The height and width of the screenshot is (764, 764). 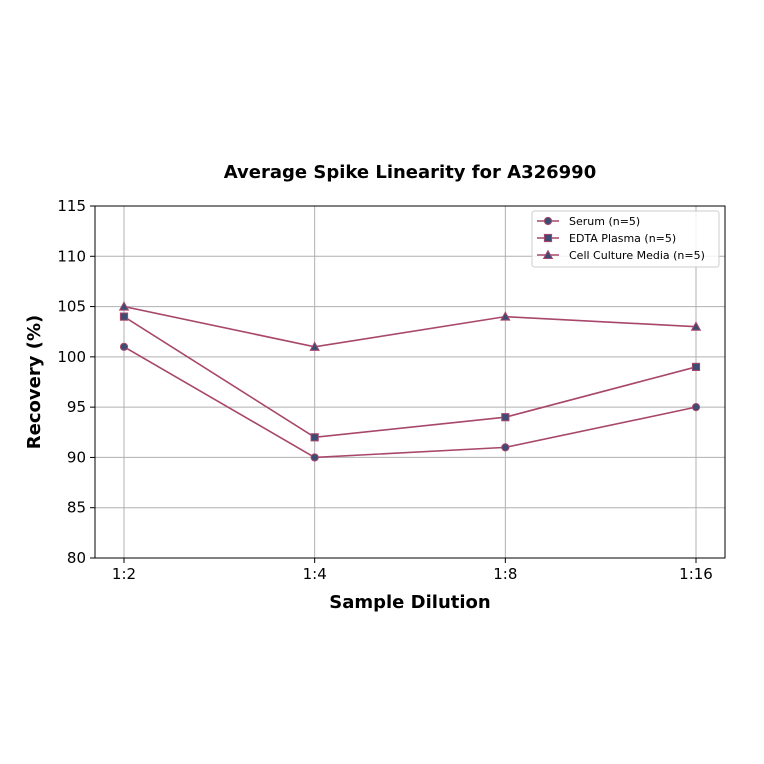 What do you see at coordinates (34, 382) in the screenshot?
I see `y-axis-label: Recovery (%)` at bounding box center [34, 382].